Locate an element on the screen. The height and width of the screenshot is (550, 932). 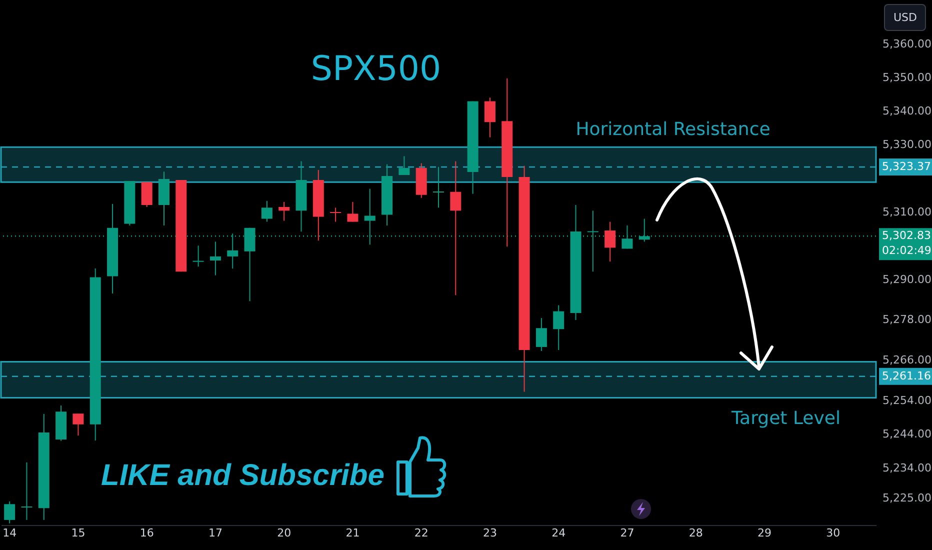
x-tick-label: 29 is located at coordinates (764, 533).